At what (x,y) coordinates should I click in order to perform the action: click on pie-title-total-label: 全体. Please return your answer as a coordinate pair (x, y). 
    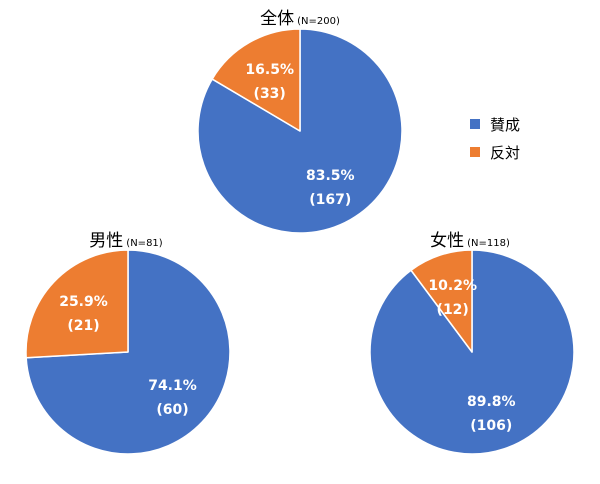
    Looking at the image, I should click on (277, 19).